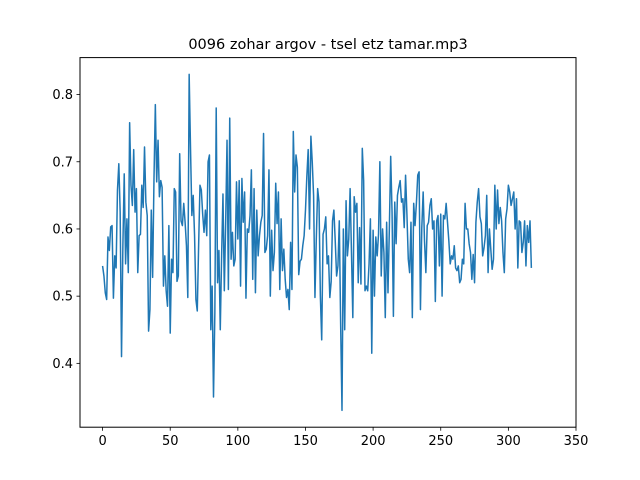  I want to click on y-tick-label: 0.7, so click(62, 162).